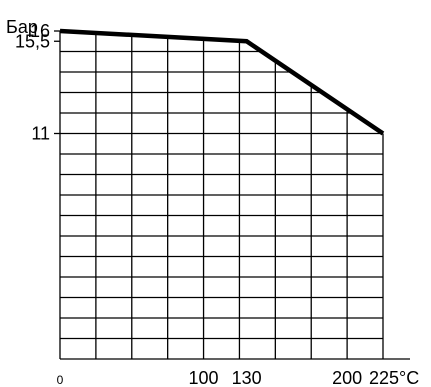 This screenshot has width=431, height=387. I want to click on y-tick-label: 15,5, so click(32, 41).